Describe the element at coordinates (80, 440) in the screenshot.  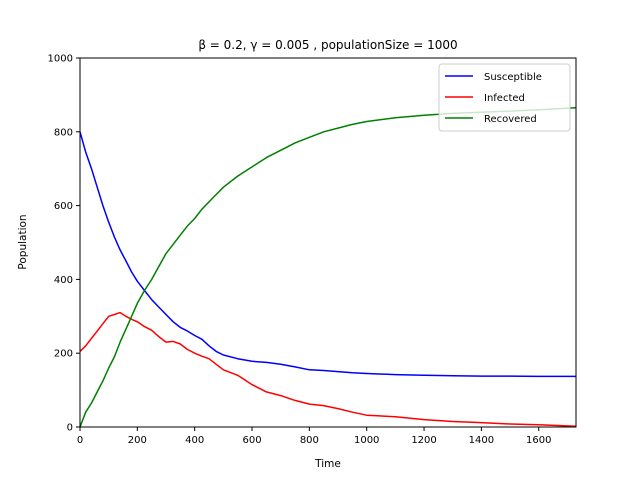
I see `x-tick-label: 0` at that location.